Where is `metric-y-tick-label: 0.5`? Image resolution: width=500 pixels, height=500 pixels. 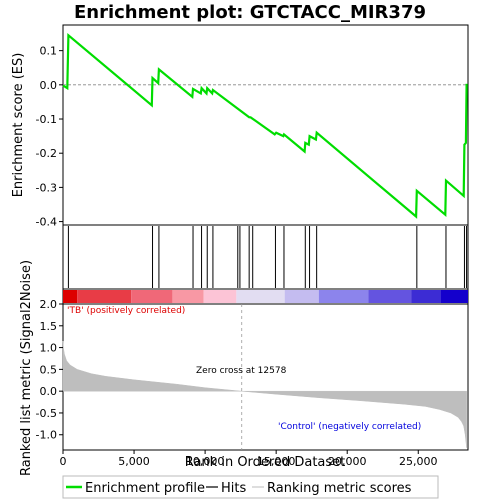 metric-y-tick-label: 0.5 is located at coordinates (49, 369).